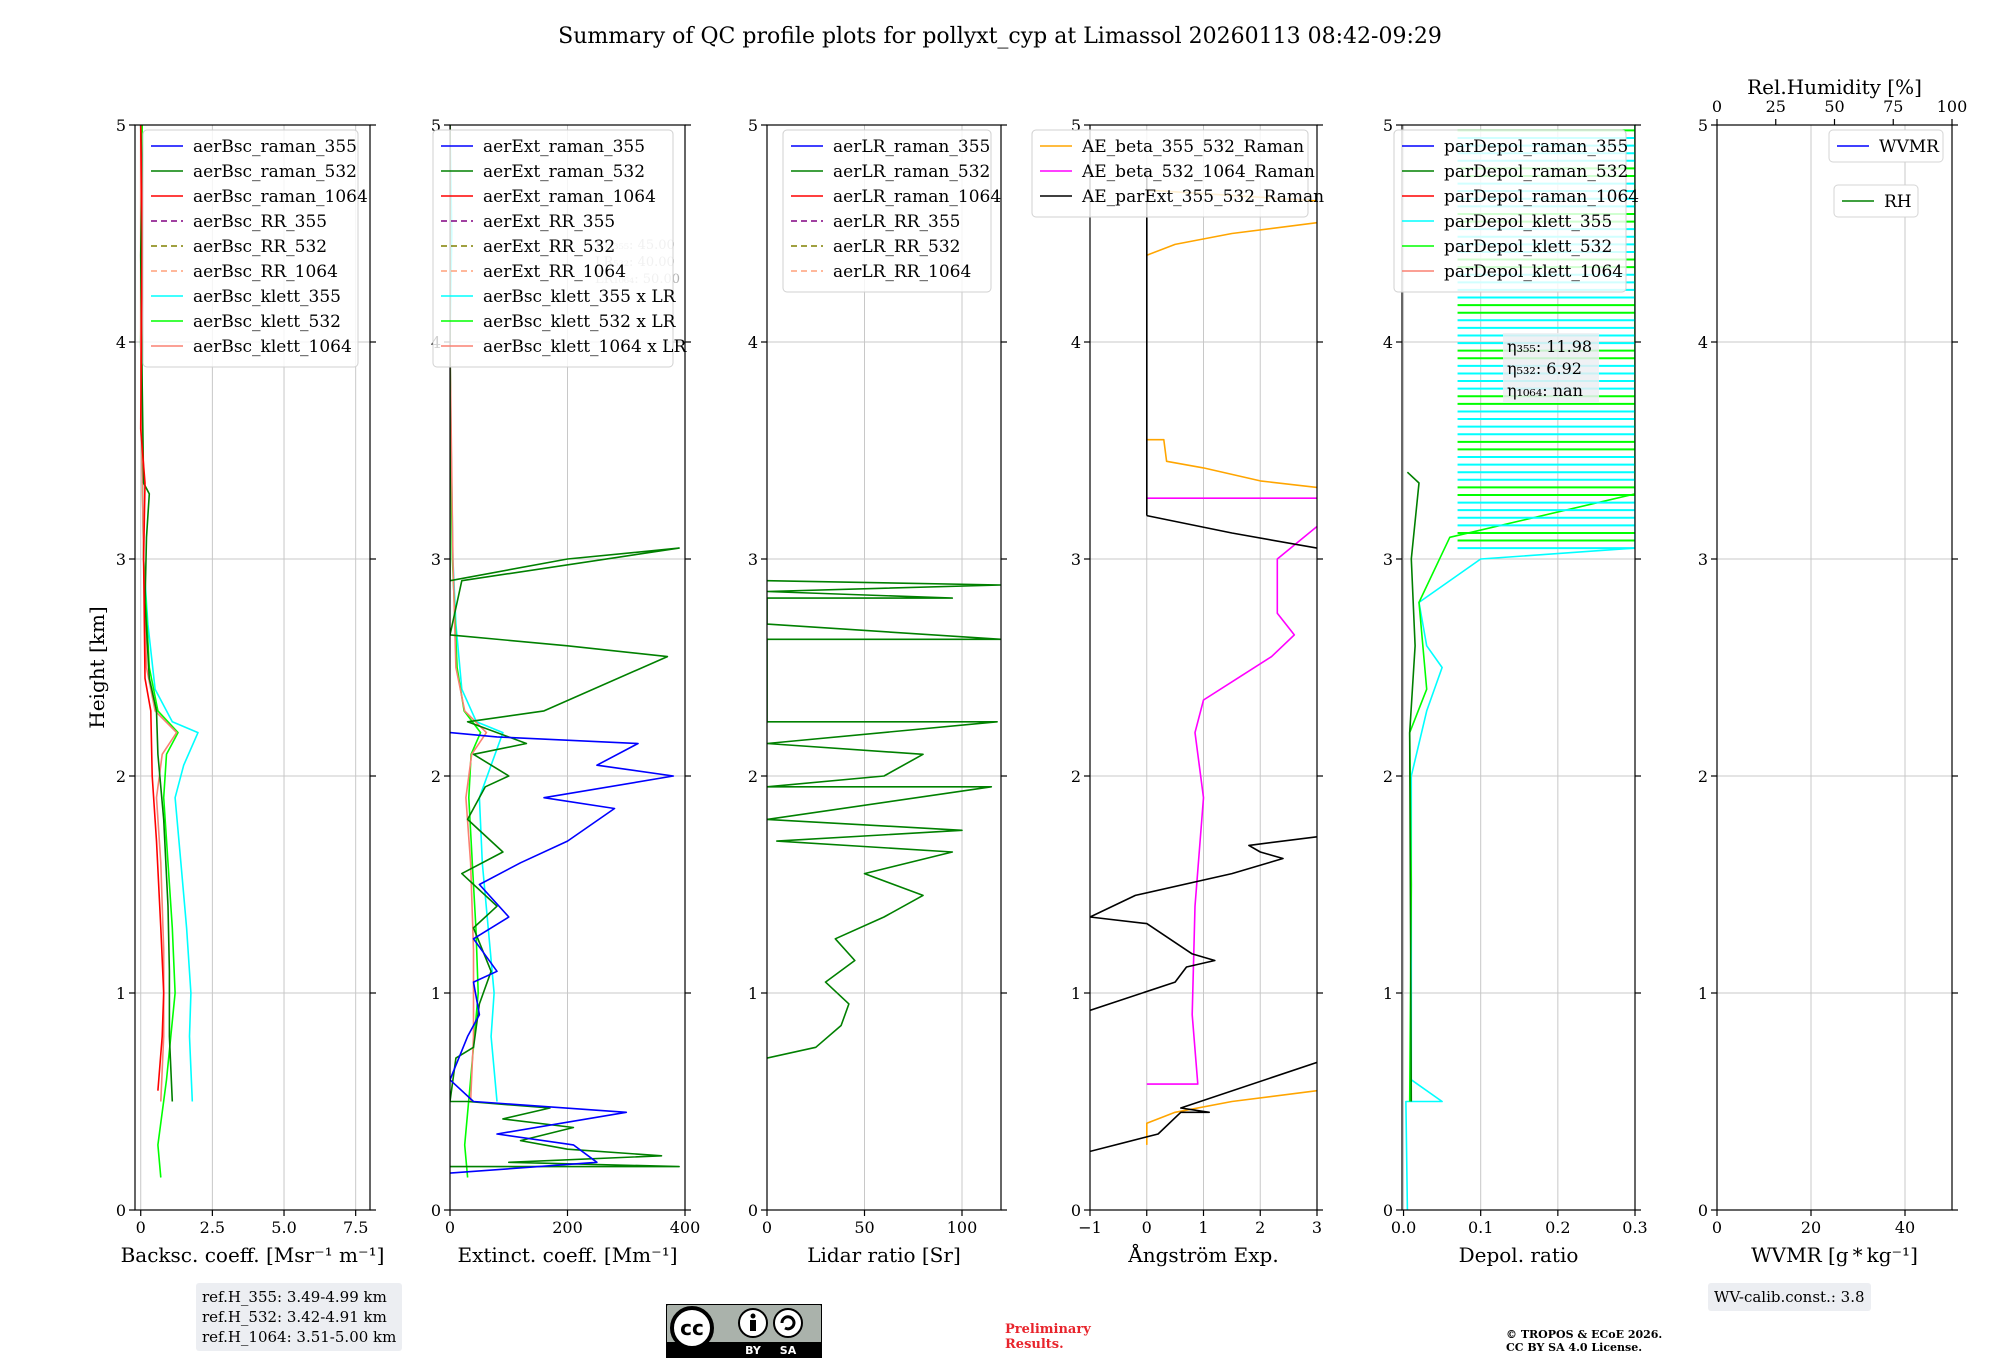 The image size is (2000, 1360). What do you see at coordinates (1834, 106) in the screenshot?
I see `top-x-tick-label: 50` at bounding box center [1834, 106].